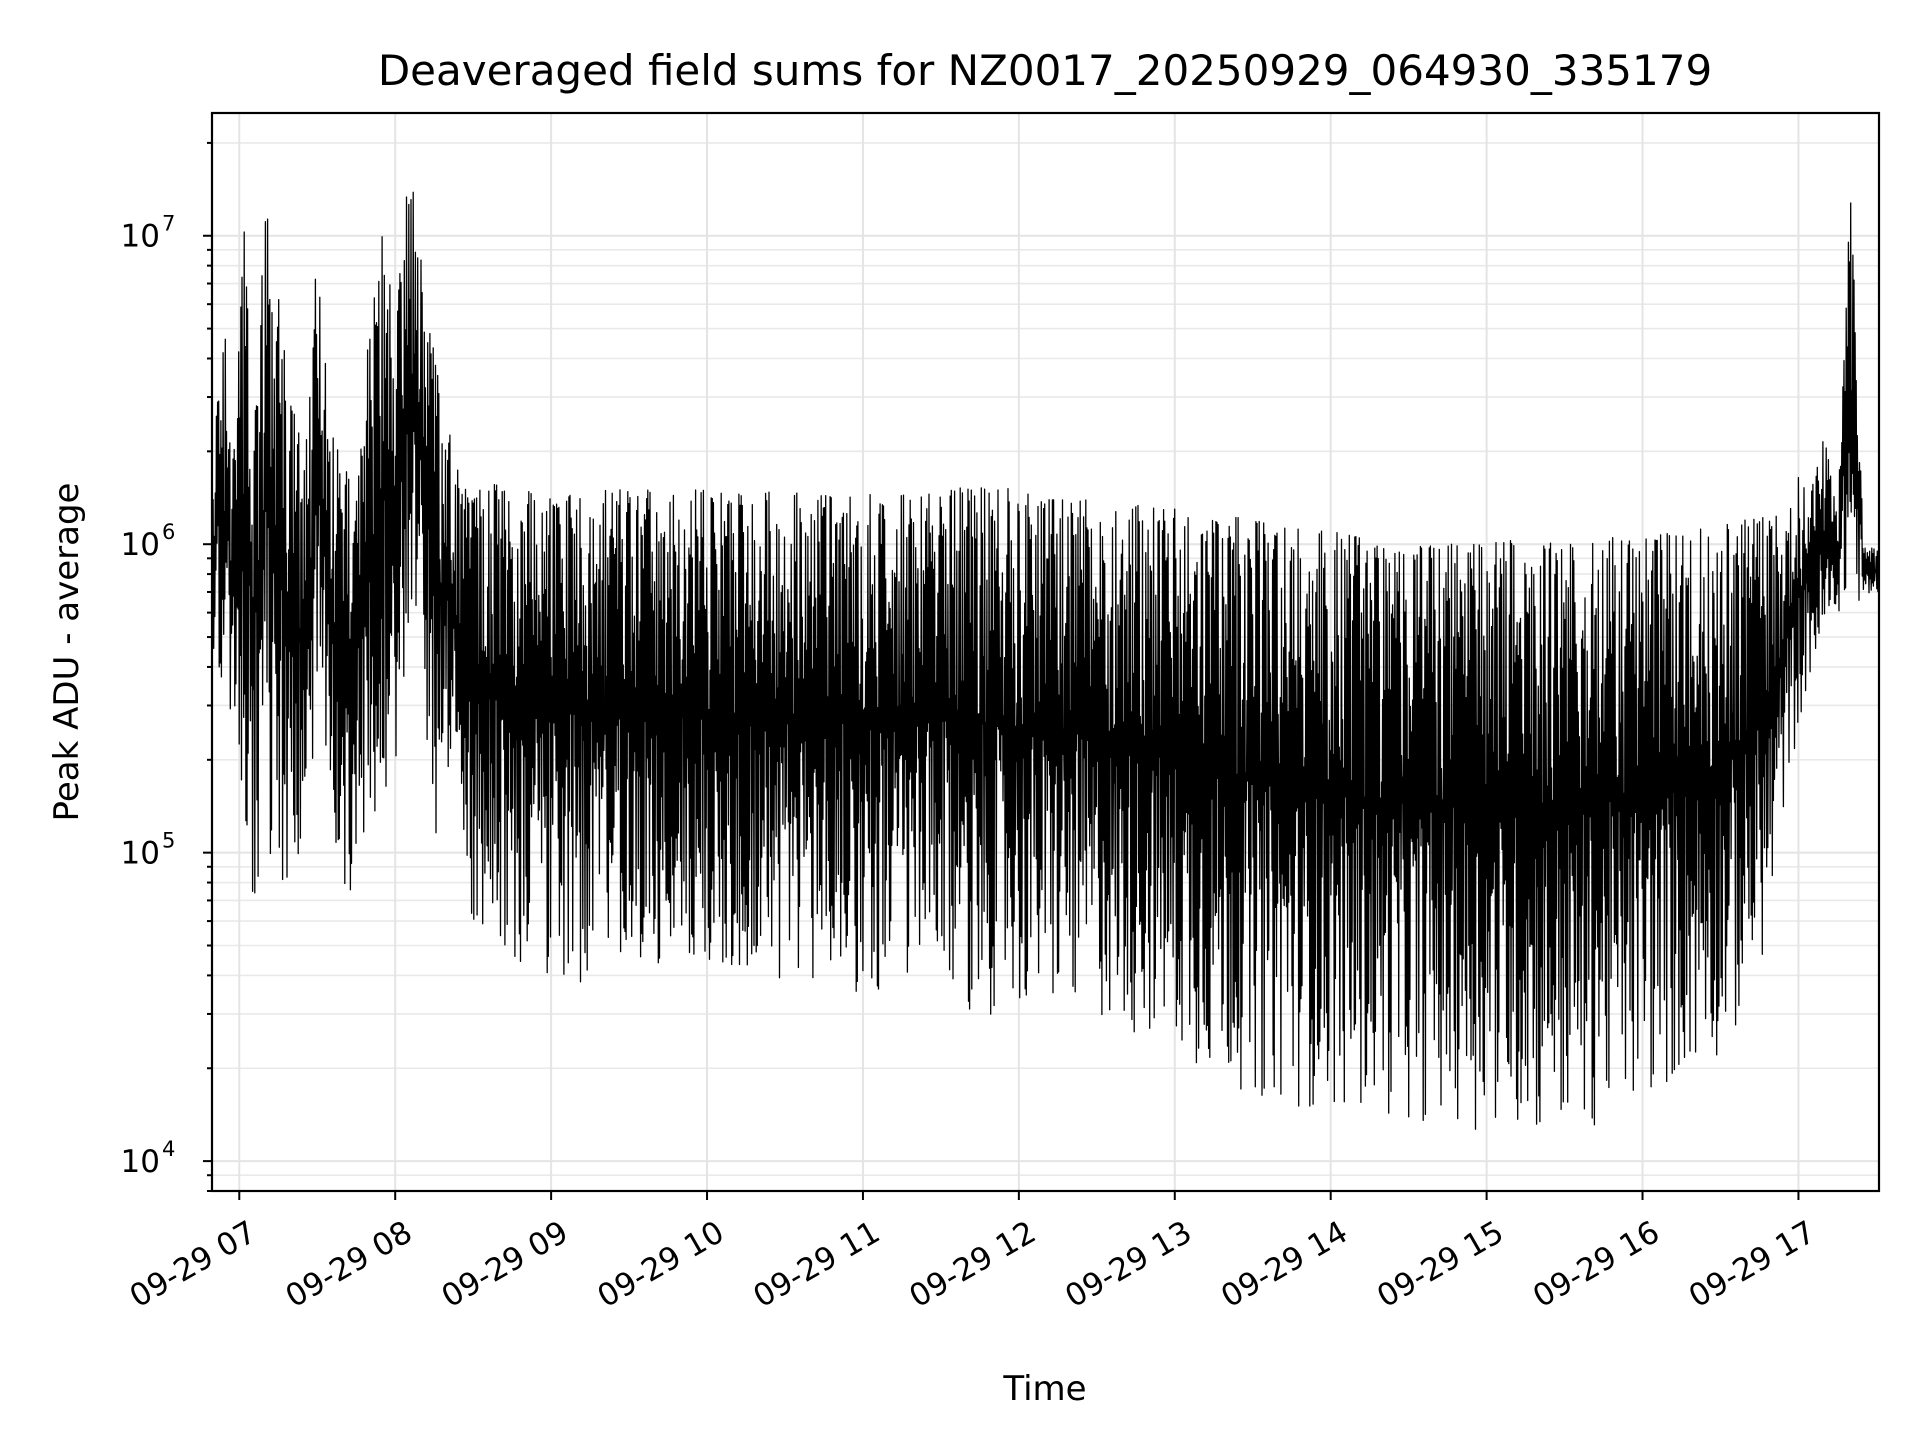 The height and width of the screenshot is (1440, 1920). I want to click on x-tick-label: 09-29 10, so click(661, 1264).